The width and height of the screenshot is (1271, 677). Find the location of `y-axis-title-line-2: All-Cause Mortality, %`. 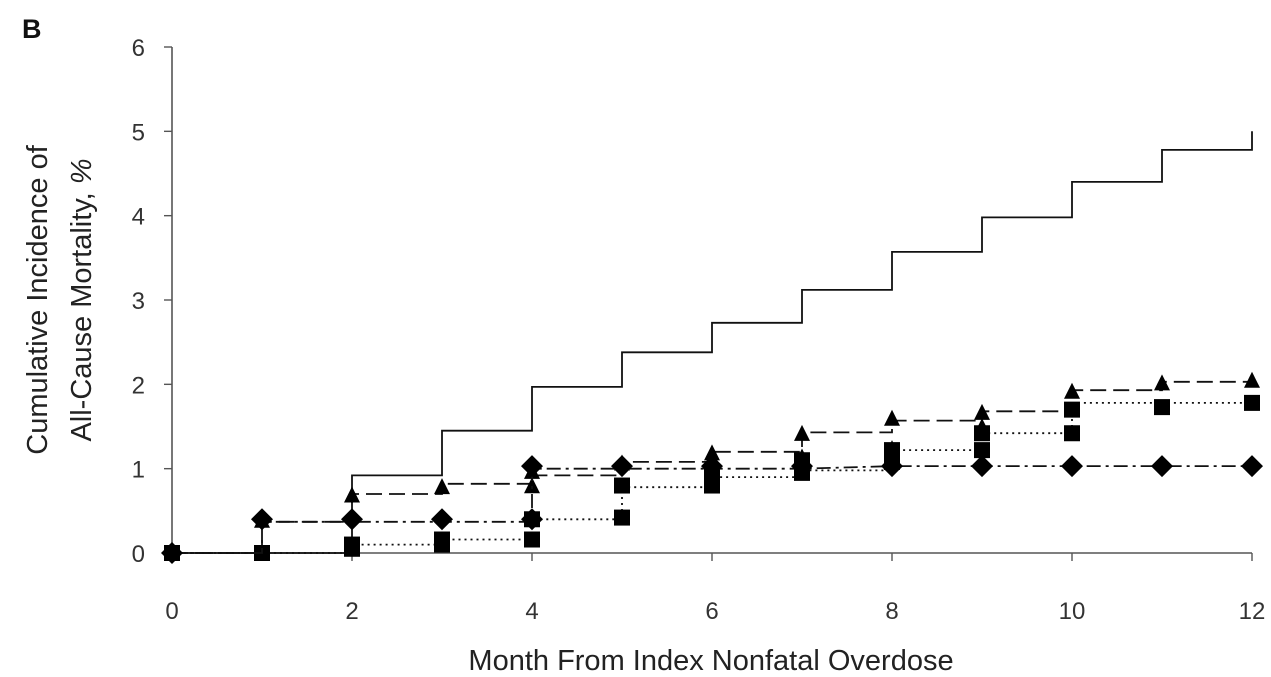

y-axis-title-line-2: All-Cause Mortality, % is located at coordinates (82, 299).